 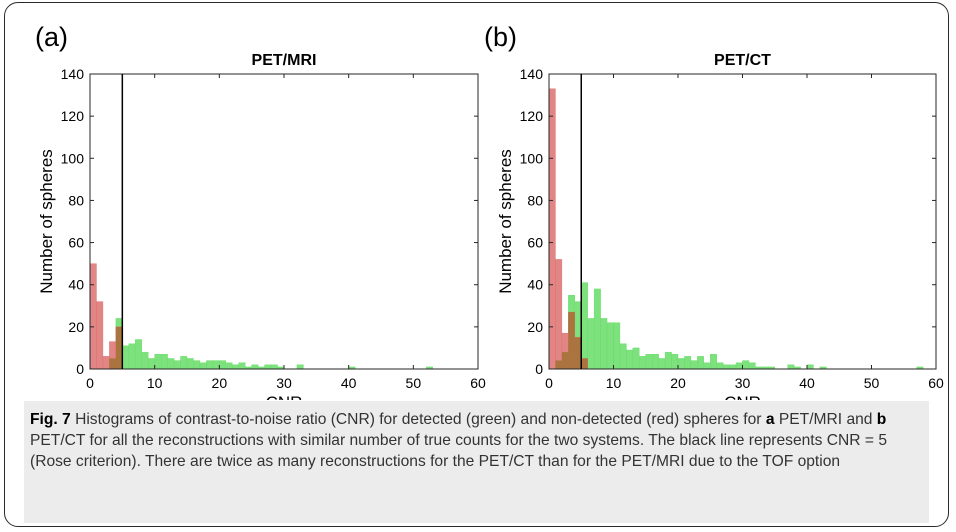 What do you see at coordinates (90, 383) in the screenshot?
I see `panel-a-x-tick-label: 0` at bounding box center [90, 383].